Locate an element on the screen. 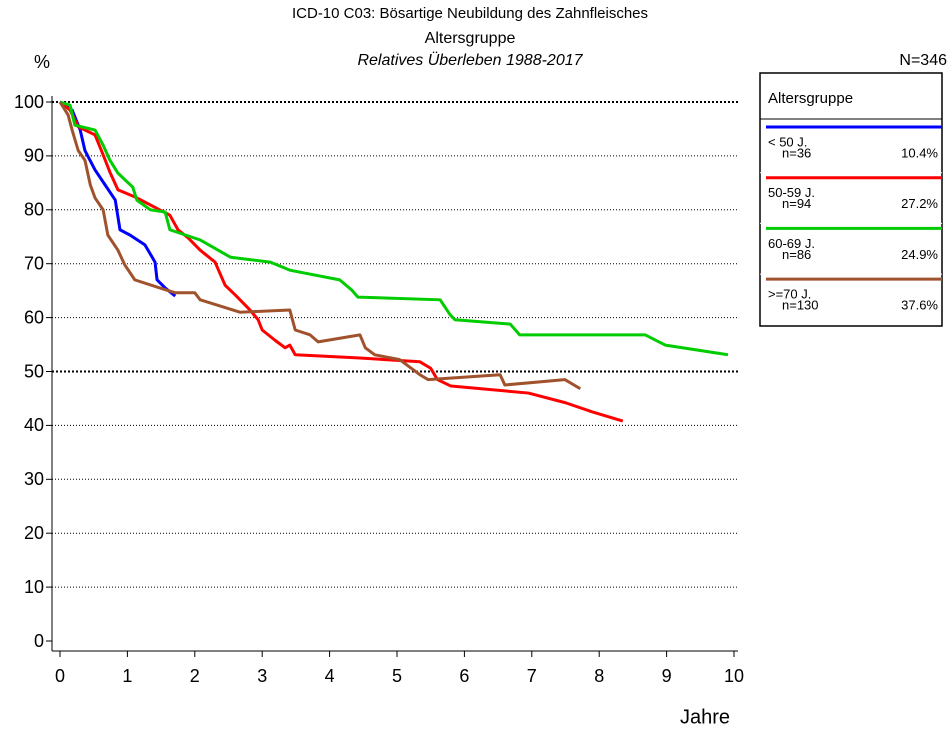  x-tick-label: 5 is located at coordinates (397, 676).